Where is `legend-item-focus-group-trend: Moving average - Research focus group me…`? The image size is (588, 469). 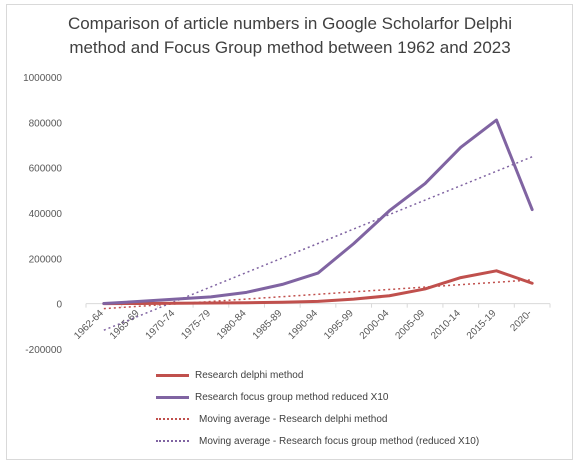 legend-item-focus-group-trend: Moving average - Research focus group me… is located at coordinates (317, 441).